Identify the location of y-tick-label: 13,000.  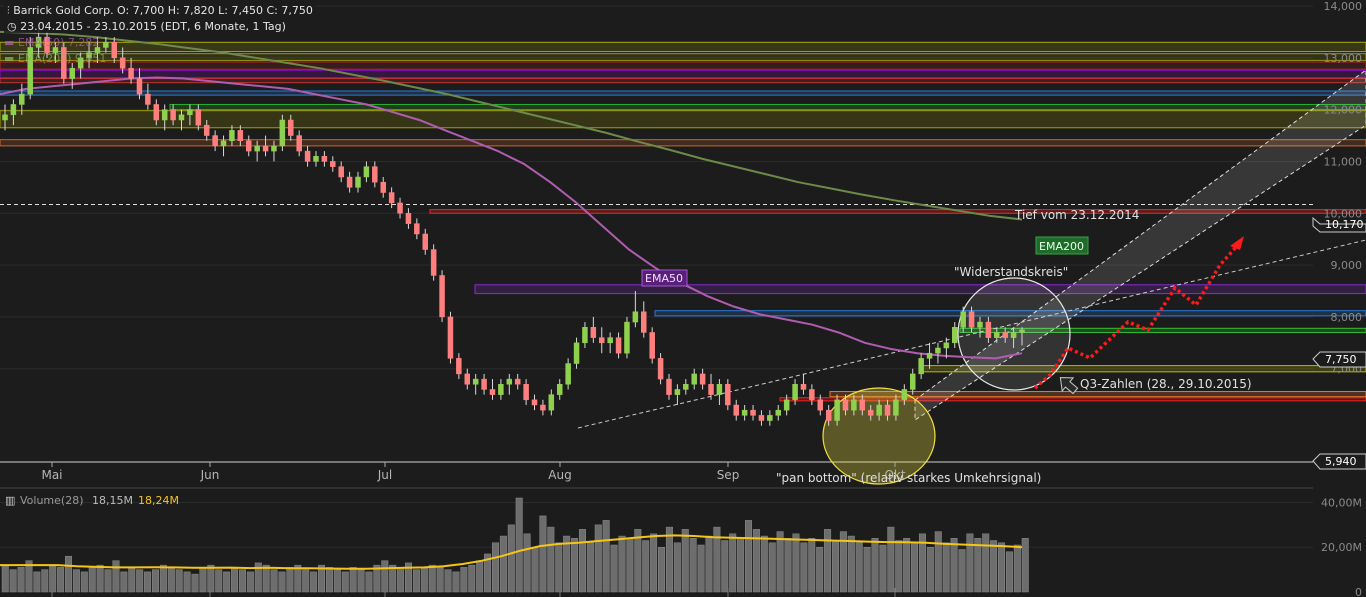
(1343, 58).